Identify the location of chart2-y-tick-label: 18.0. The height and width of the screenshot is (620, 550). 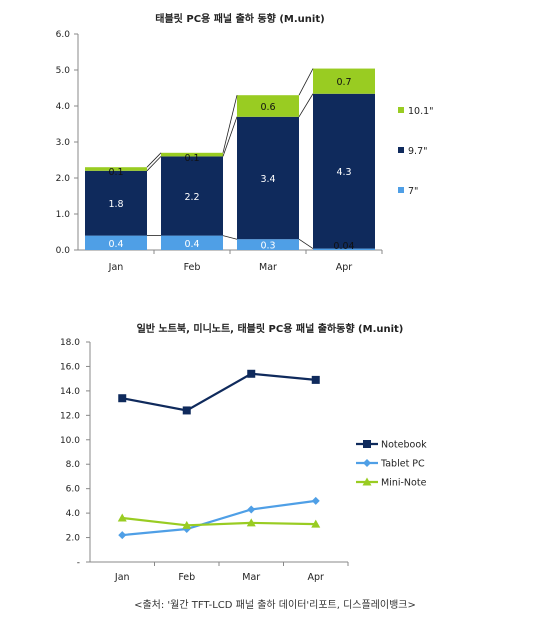
(70, 343).